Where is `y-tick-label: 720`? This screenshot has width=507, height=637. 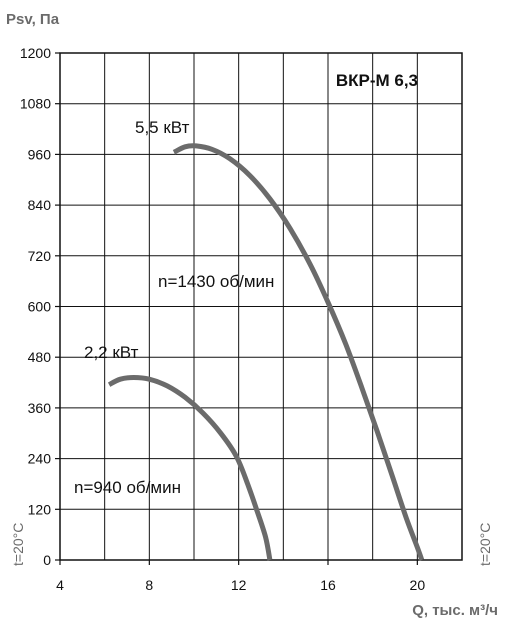
y-tick-label: 720 is located at coordinates (40, 256).